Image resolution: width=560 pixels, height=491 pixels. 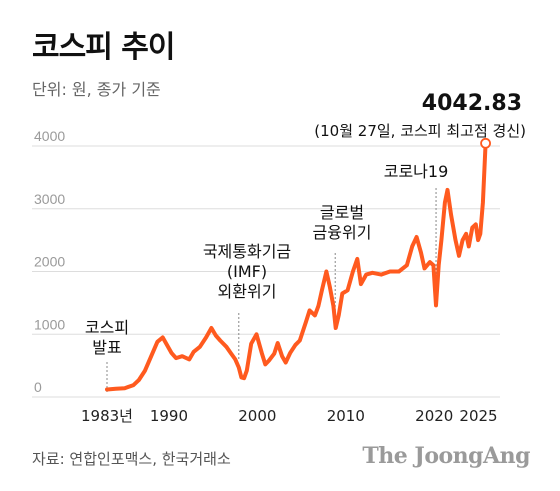 I want to click on y-tick-label: 1000, so click(x=49, y=324).